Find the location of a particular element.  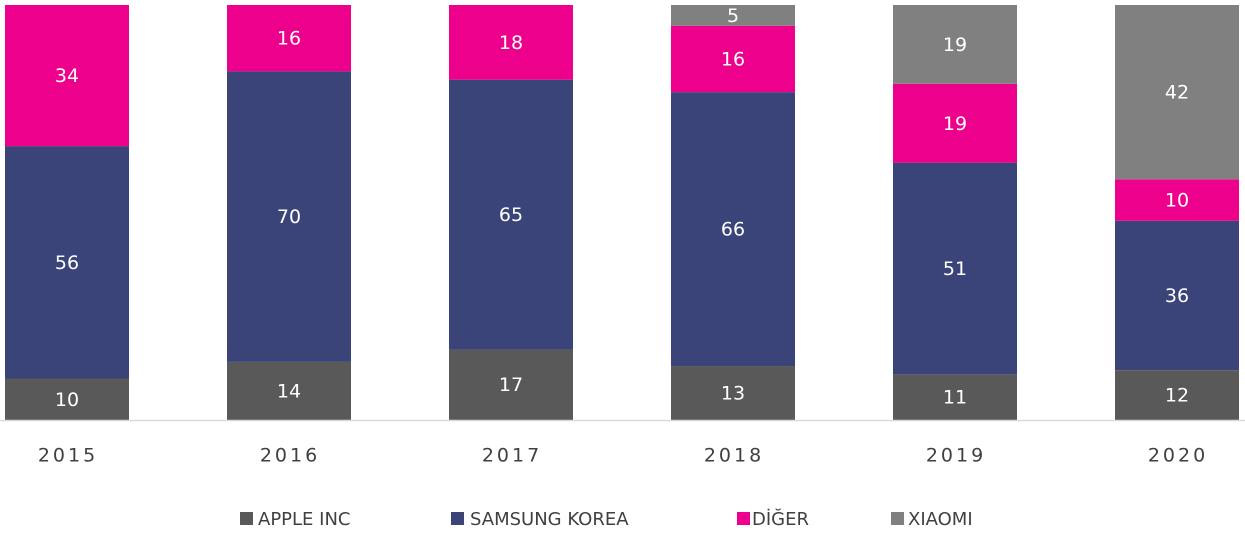

legend-label: APPLE INC is located at coordinates (304, 519).